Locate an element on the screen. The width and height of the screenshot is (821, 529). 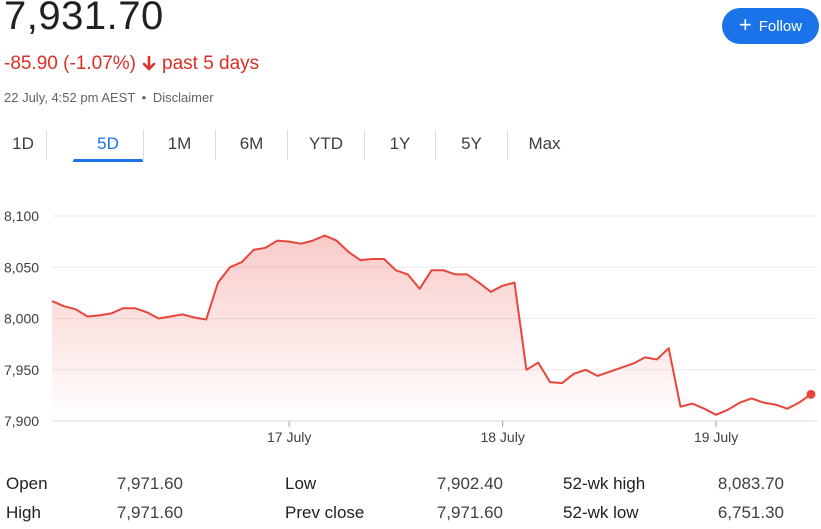
tab-label: 1M is located at coordinates (179, 143).